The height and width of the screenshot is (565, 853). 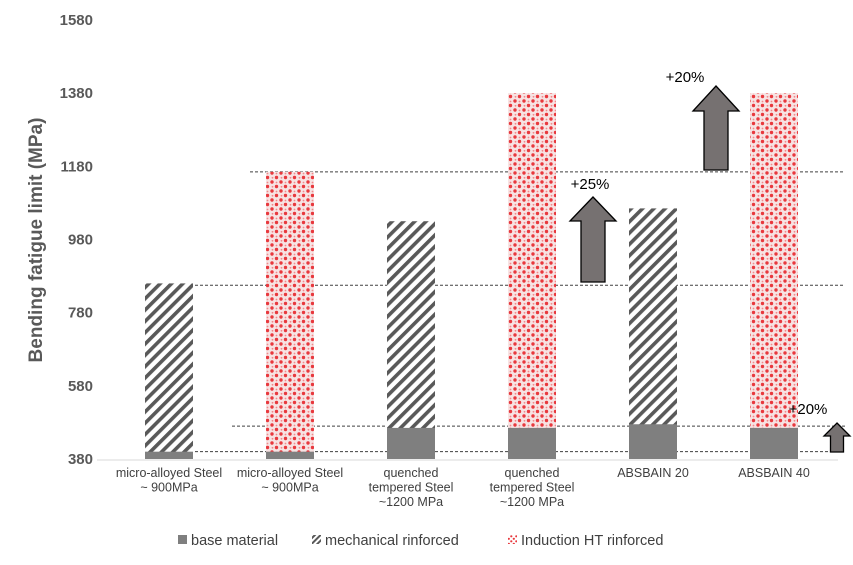 What do you see at coordinates (76, 20) in the screenshot?
I see `y-tick-label: 1580` at bounding box center [76, 20].